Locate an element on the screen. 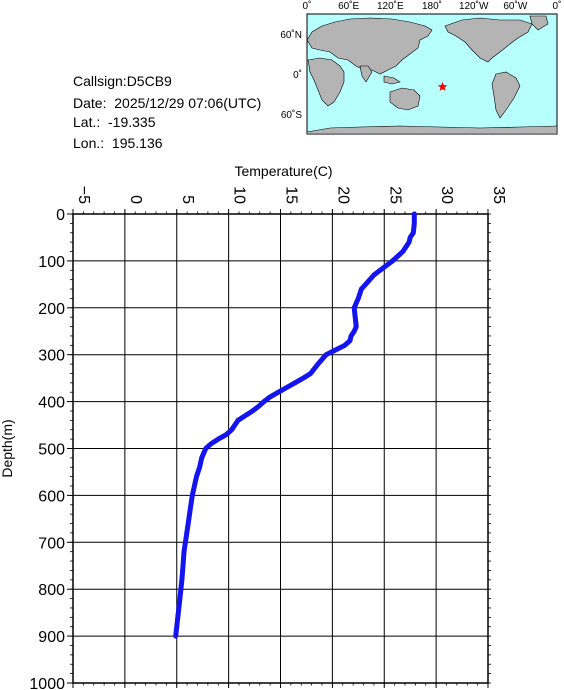 This screenshot has height=690, width=564. map-lon-label: 180˚ is located at coordinates (432, 6).